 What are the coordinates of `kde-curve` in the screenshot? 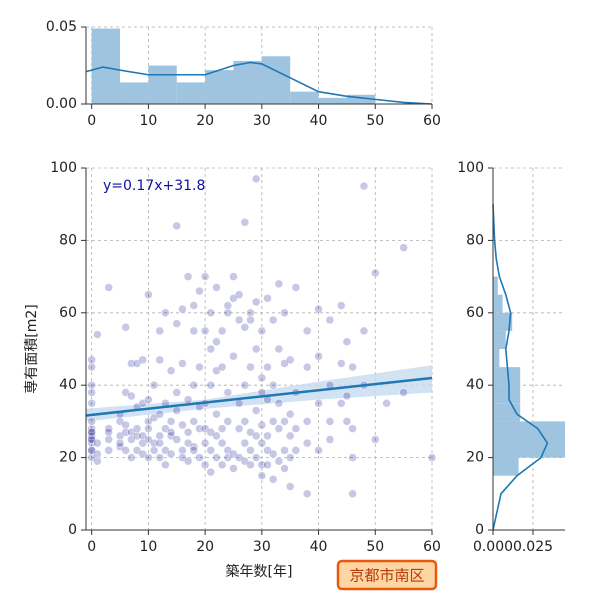 It's located at (259, 83).